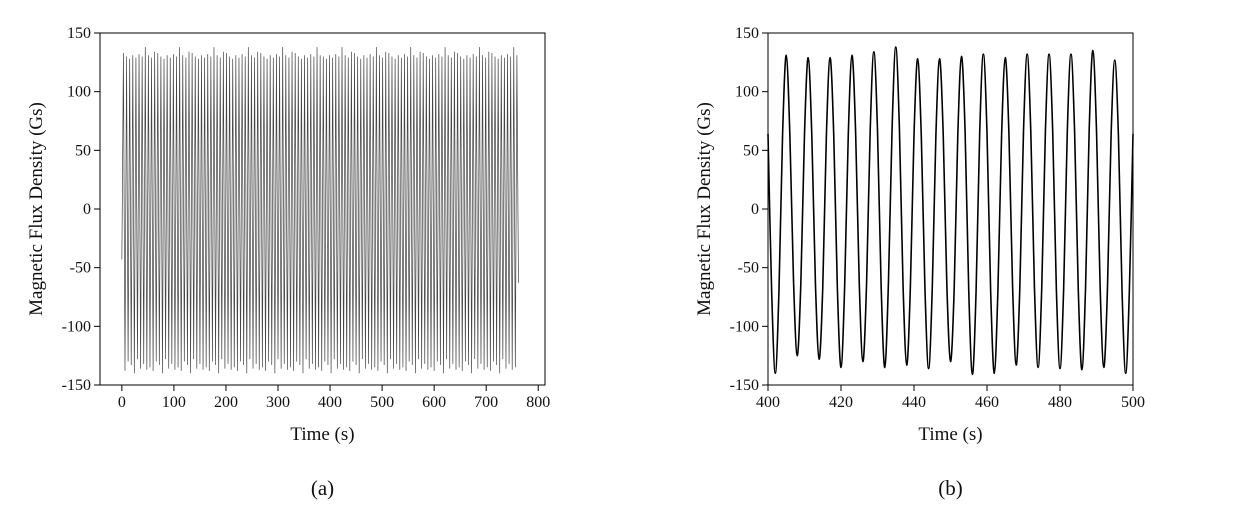  What do you see at coordinates (1060, 402) in the screenshot?
I see `x-tick-label: 480` at bounding box center [1060, 402].